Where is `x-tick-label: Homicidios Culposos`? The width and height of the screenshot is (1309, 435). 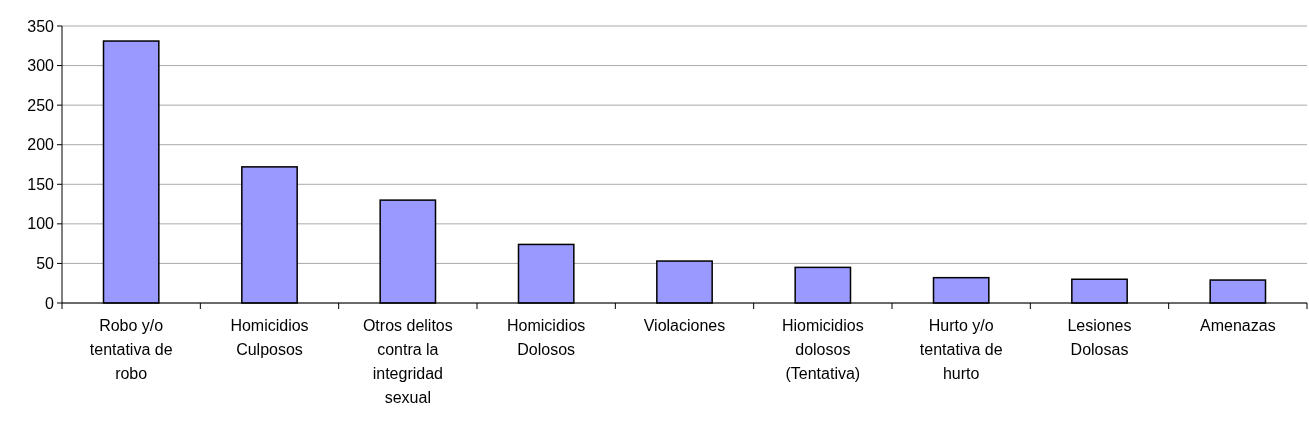 x-tick-label: Homicidios Culposos is located at coordinates (269, 337).